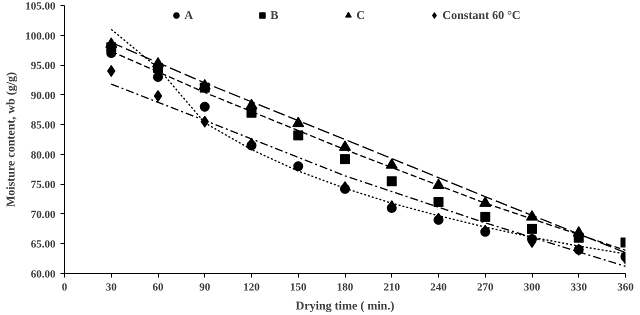 This screenshot has width=640, height=315. What do you see at coordinates (40, 6) in the screenshot?
I see `y-tick-label: 105.00` at bounding box center [40, 6].